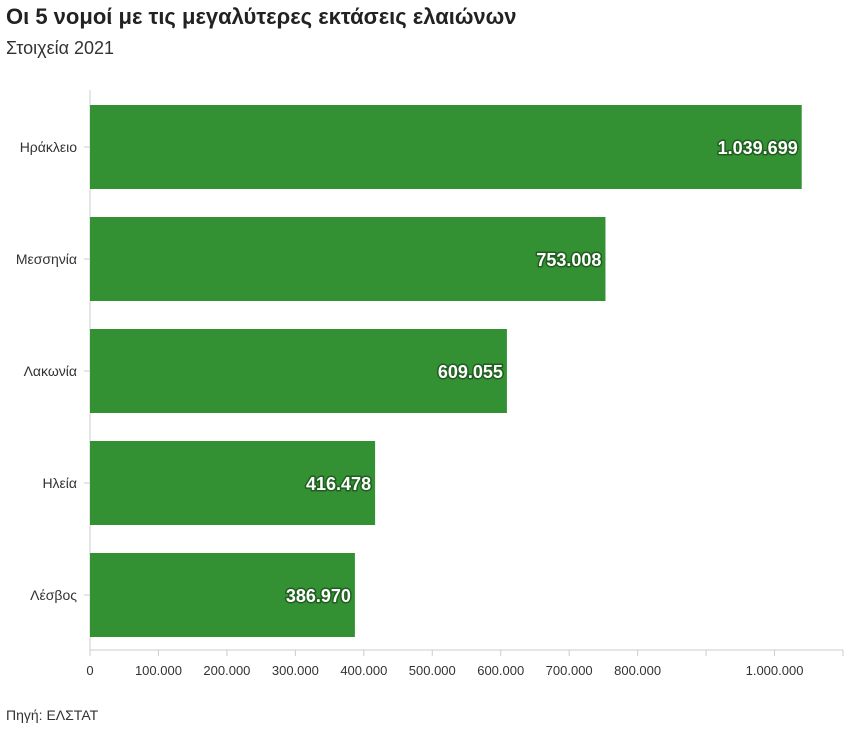  What do you see at coordinates (226, 670) in the screenshot?
I see `x-tick-label: 200.000` at bounding box center [226, 670].